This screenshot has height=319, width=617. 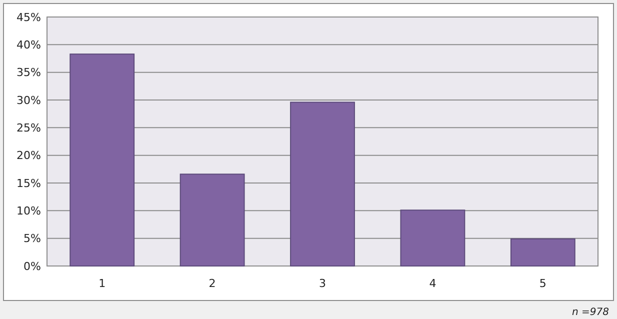 I want to click on y-tick-label: 20%, so click(x=28, y=155).